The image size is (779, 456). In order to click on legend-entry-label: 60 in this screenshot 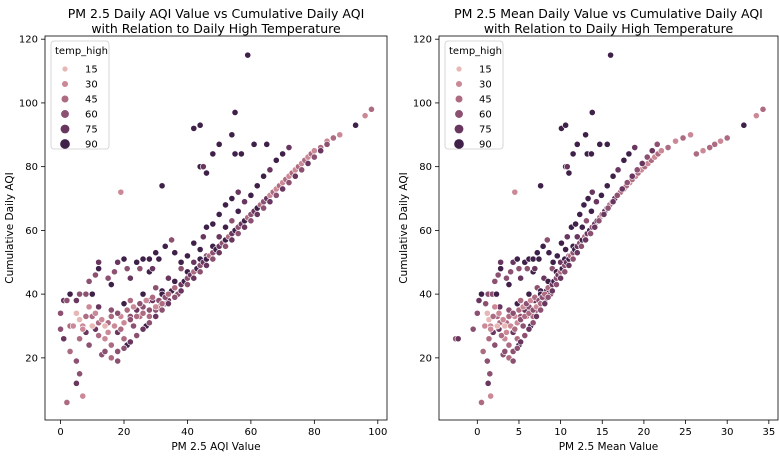, I will do `click(485, 115)`.